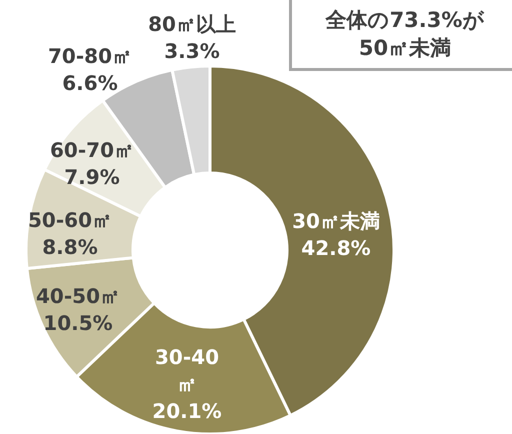 The height and width of the screenshot is (434, 512). Describe the element at coordinates (92, 177) in the screenshot. I see `data-label: 7.9%` at that location.